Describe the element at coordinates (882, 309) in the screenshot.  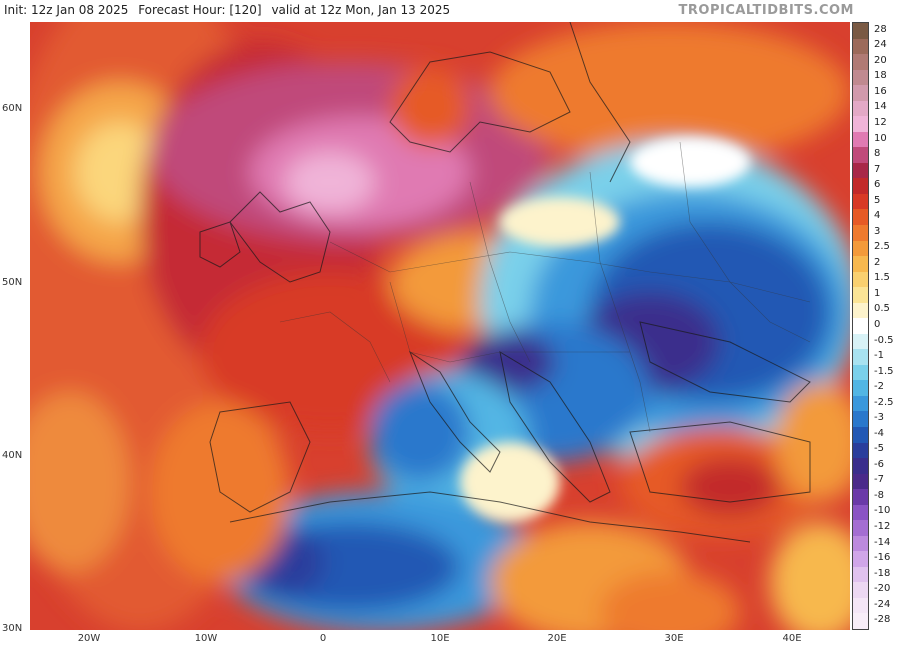
I see `colorbar-label: 0.5` at that location.